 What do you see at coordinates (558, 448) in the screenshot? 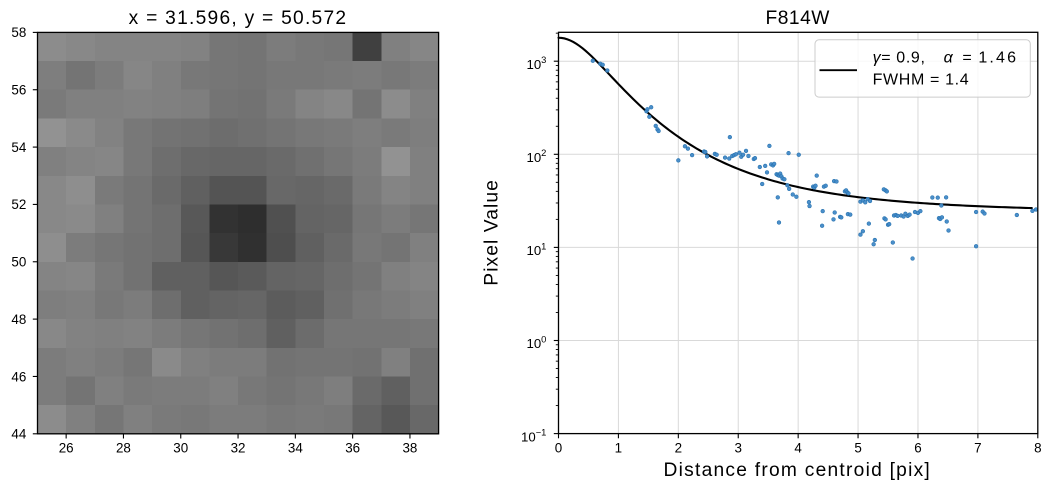
I see `svg-text: 0` at bounding box center [558, 448].